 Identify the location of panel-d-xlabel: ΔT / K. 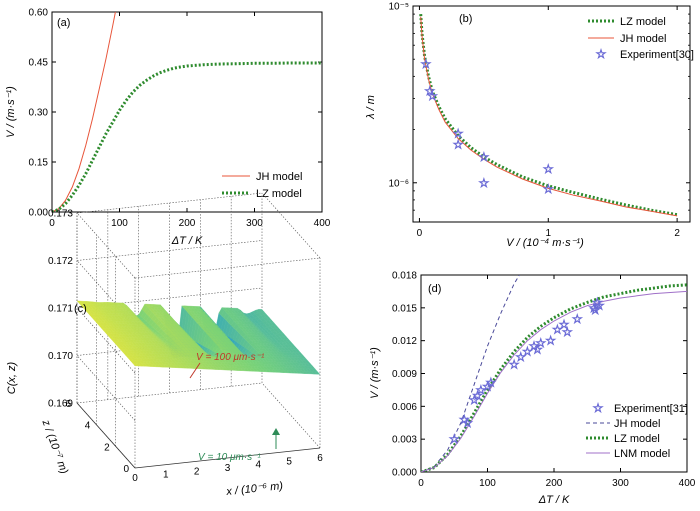
(554, 500).